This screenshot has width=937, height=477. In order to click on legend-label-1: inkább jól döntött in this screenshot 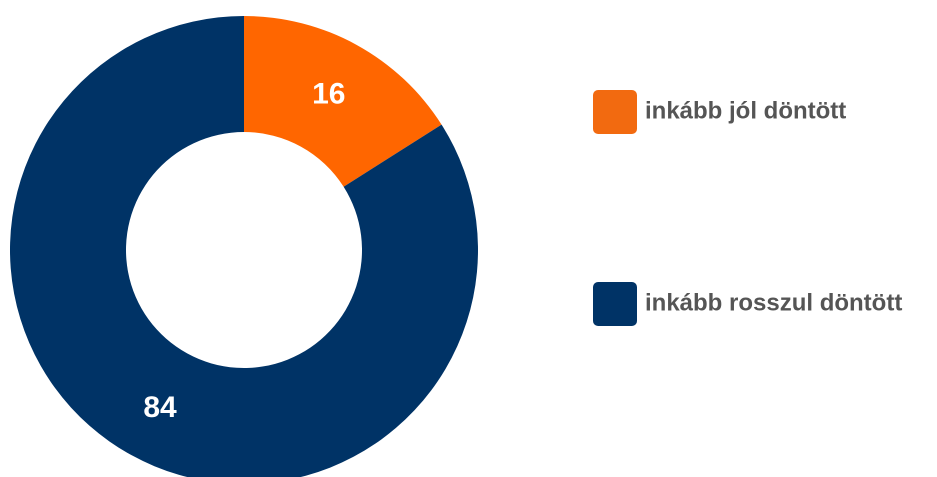, I will do `click(745, 110)`.